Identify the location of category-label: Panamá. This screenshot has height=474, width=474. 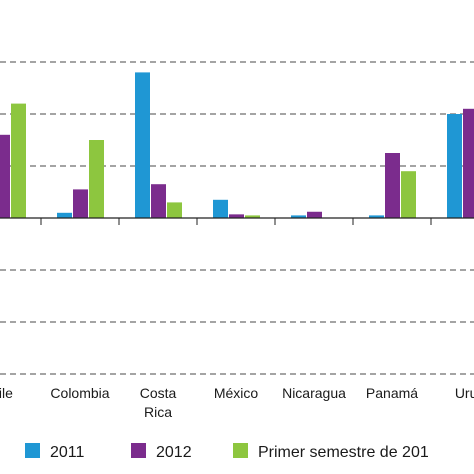
(392, 393).